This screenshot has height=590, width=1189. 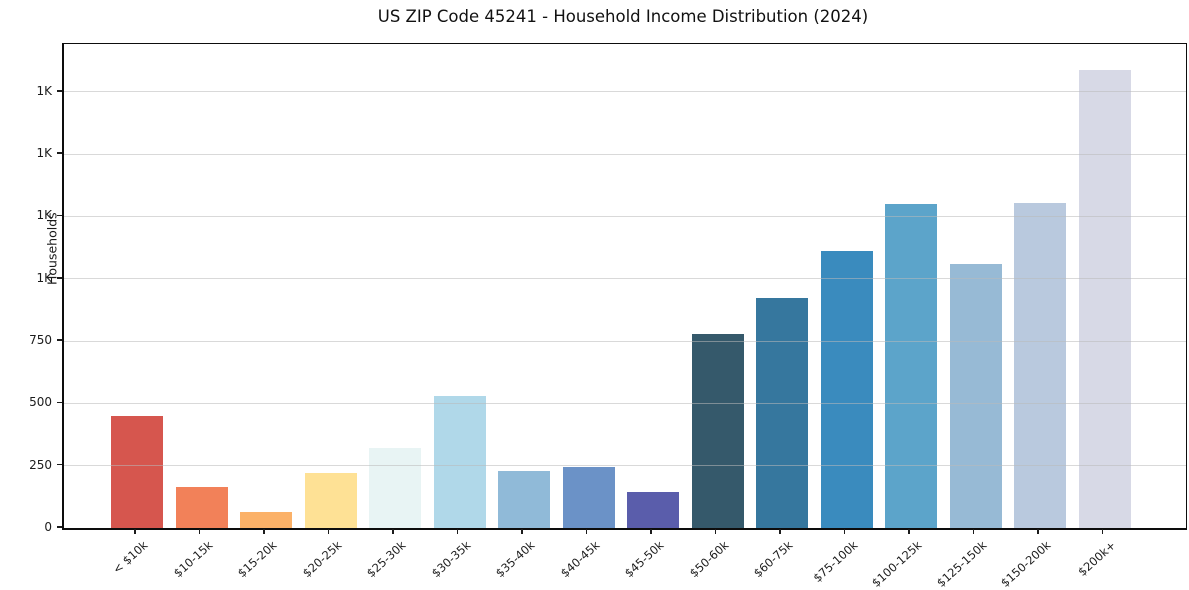 I want to click on bar-$10-15k, so click(x=201, y=507).